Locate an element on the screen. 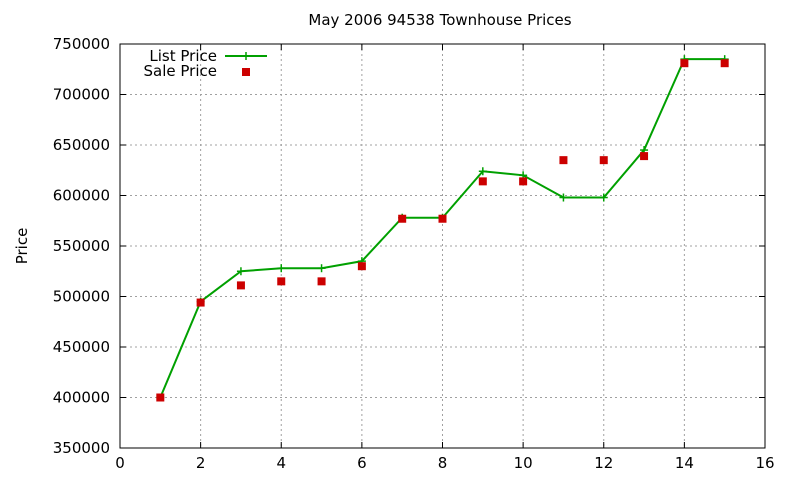 Image resolution: width=800 pixels, height=480 pixels. x-tick-label: 8 is located at coordinates (443, 463).